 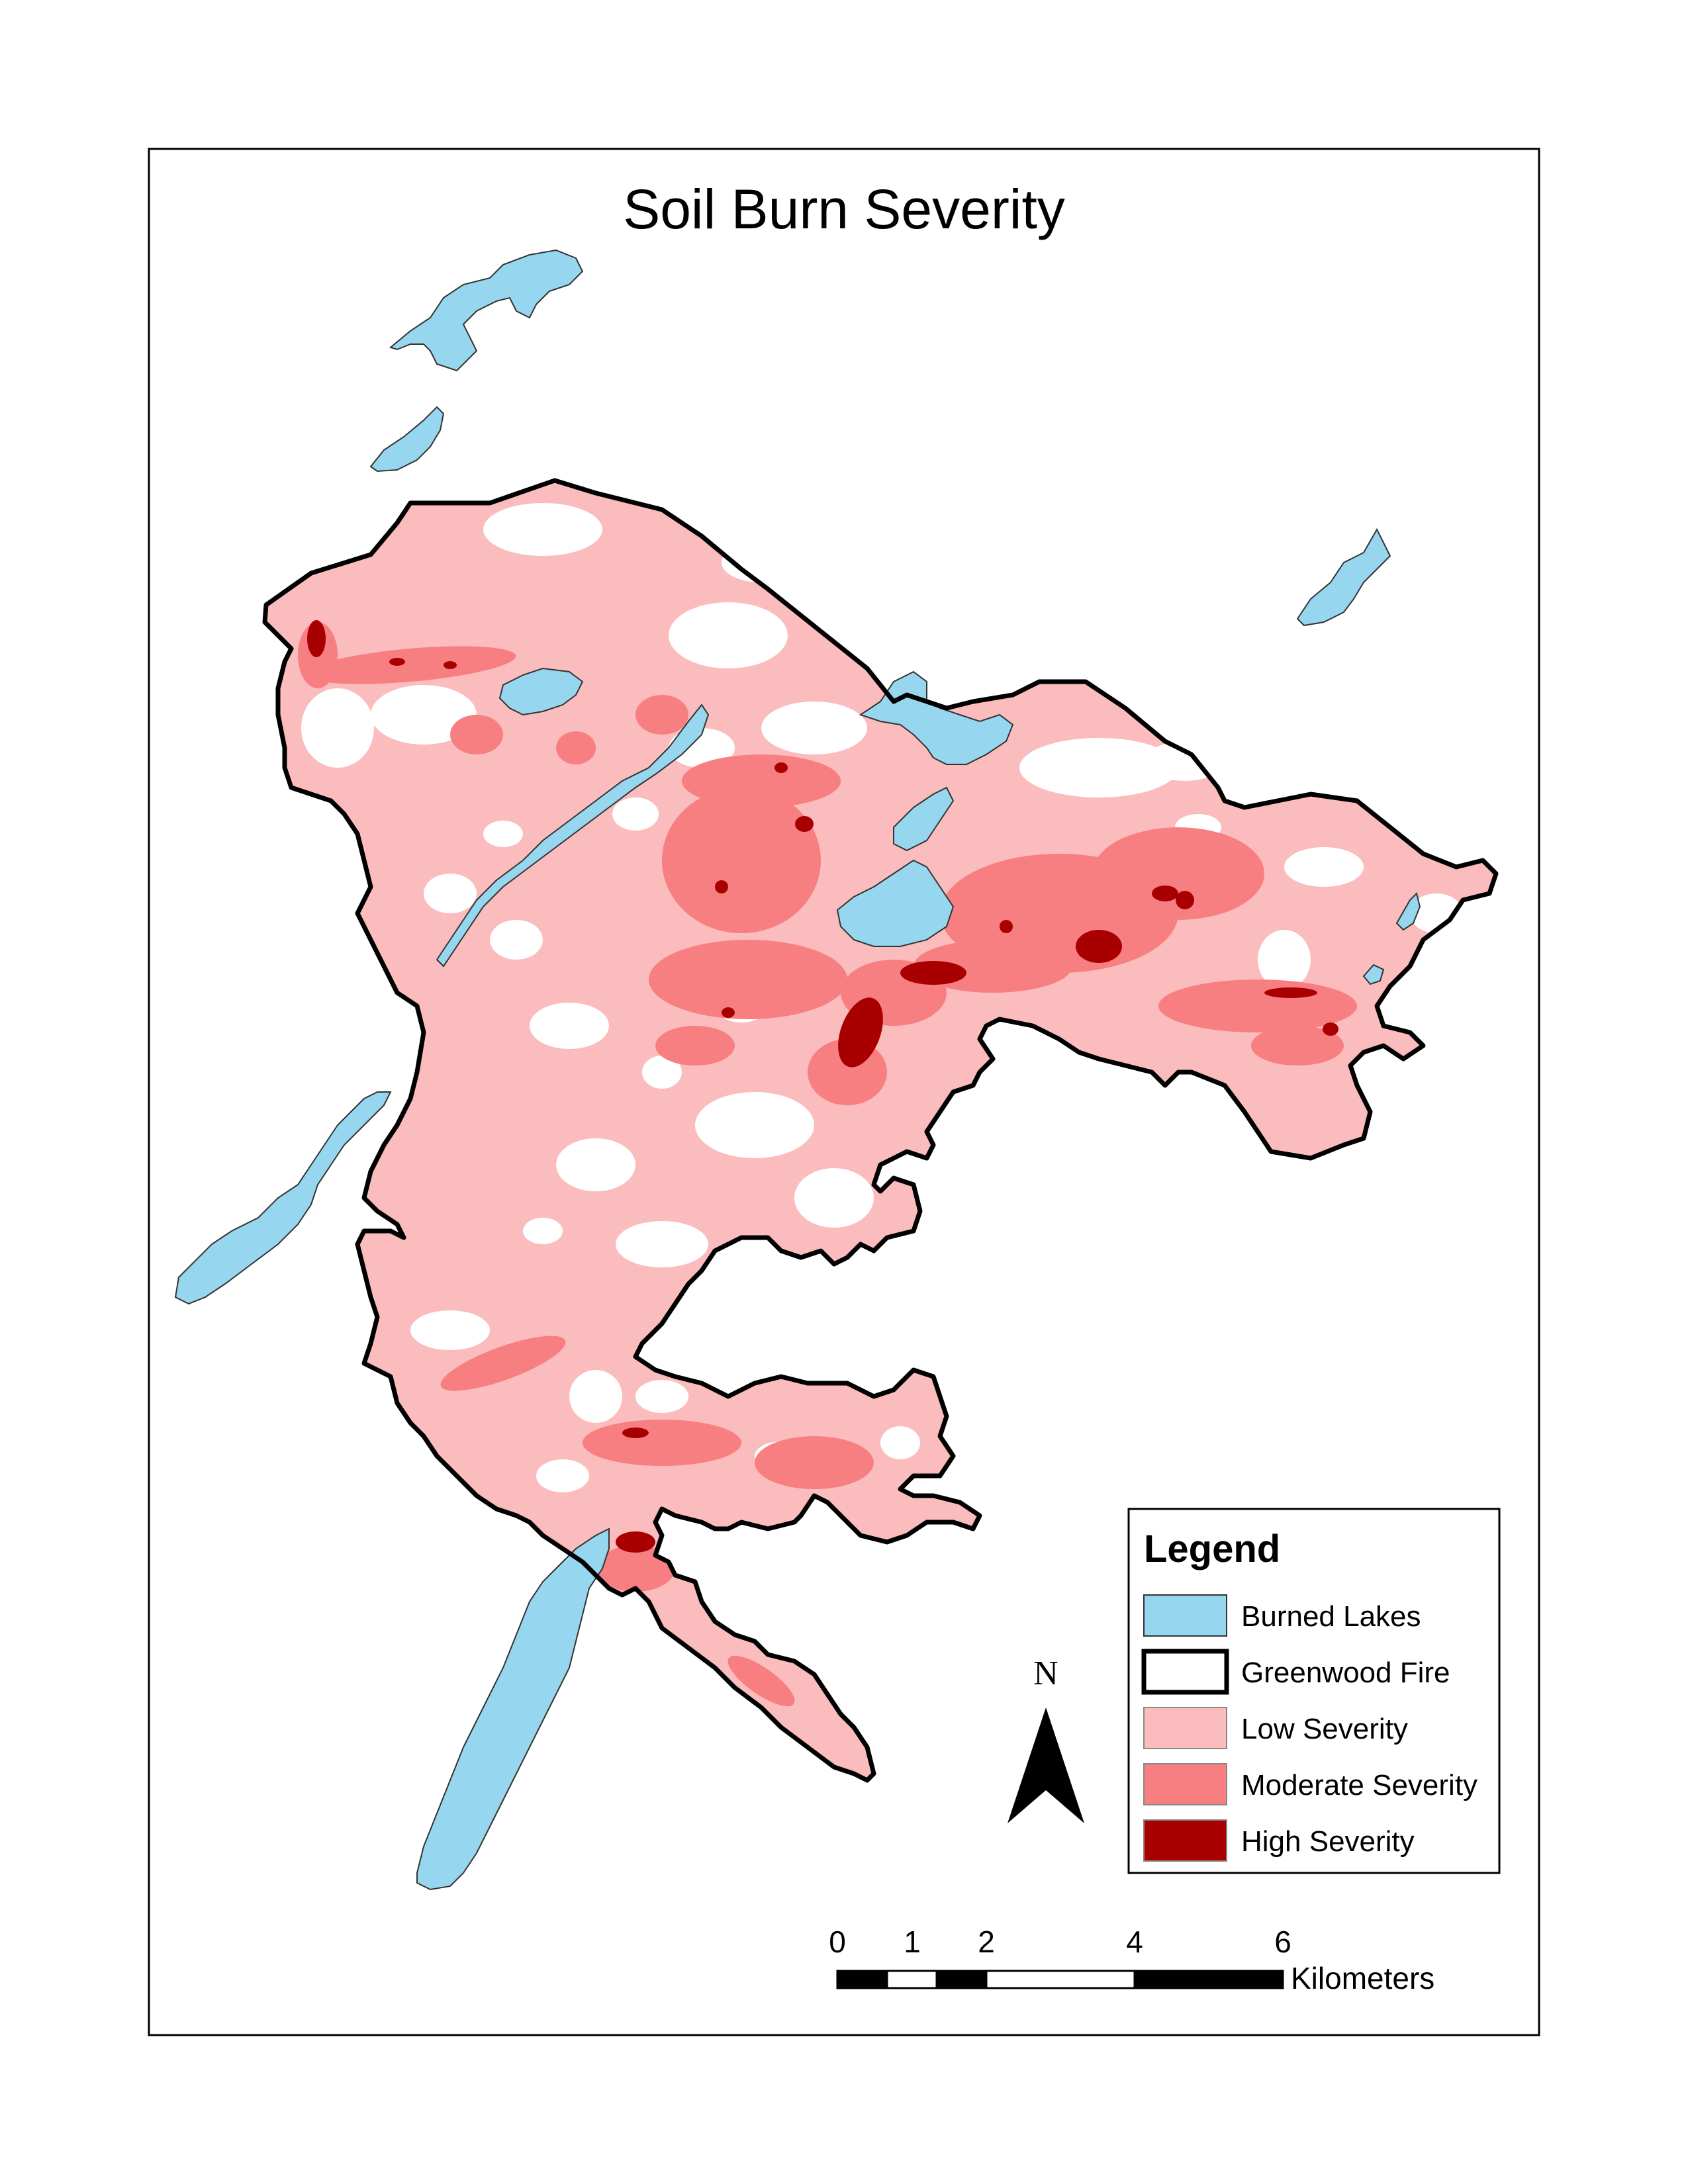 What do you see at coordinates (837, 1942) in the screenshot?
I see `scale-tick-0: 0` at bounding box center [837, 1942].